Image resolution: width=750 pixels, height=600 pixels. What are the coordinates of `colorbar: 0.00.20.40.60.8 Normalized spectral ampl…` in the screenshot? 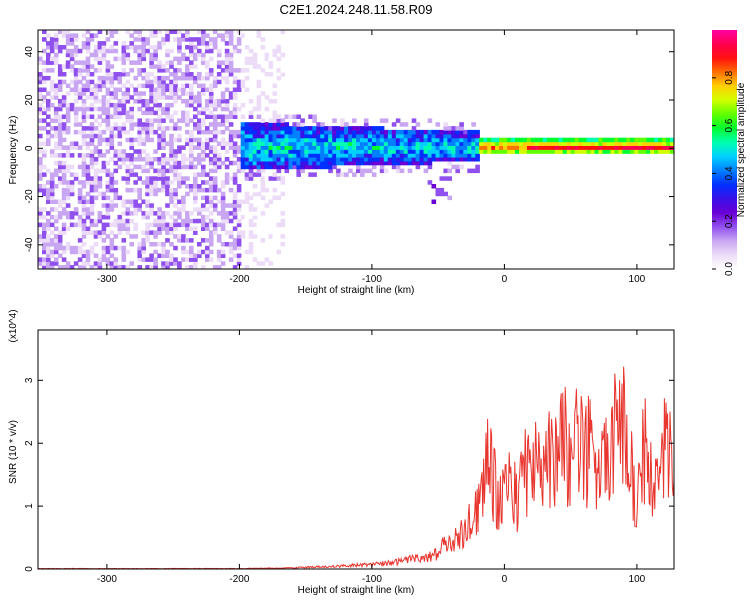 It's located at (729, 153).